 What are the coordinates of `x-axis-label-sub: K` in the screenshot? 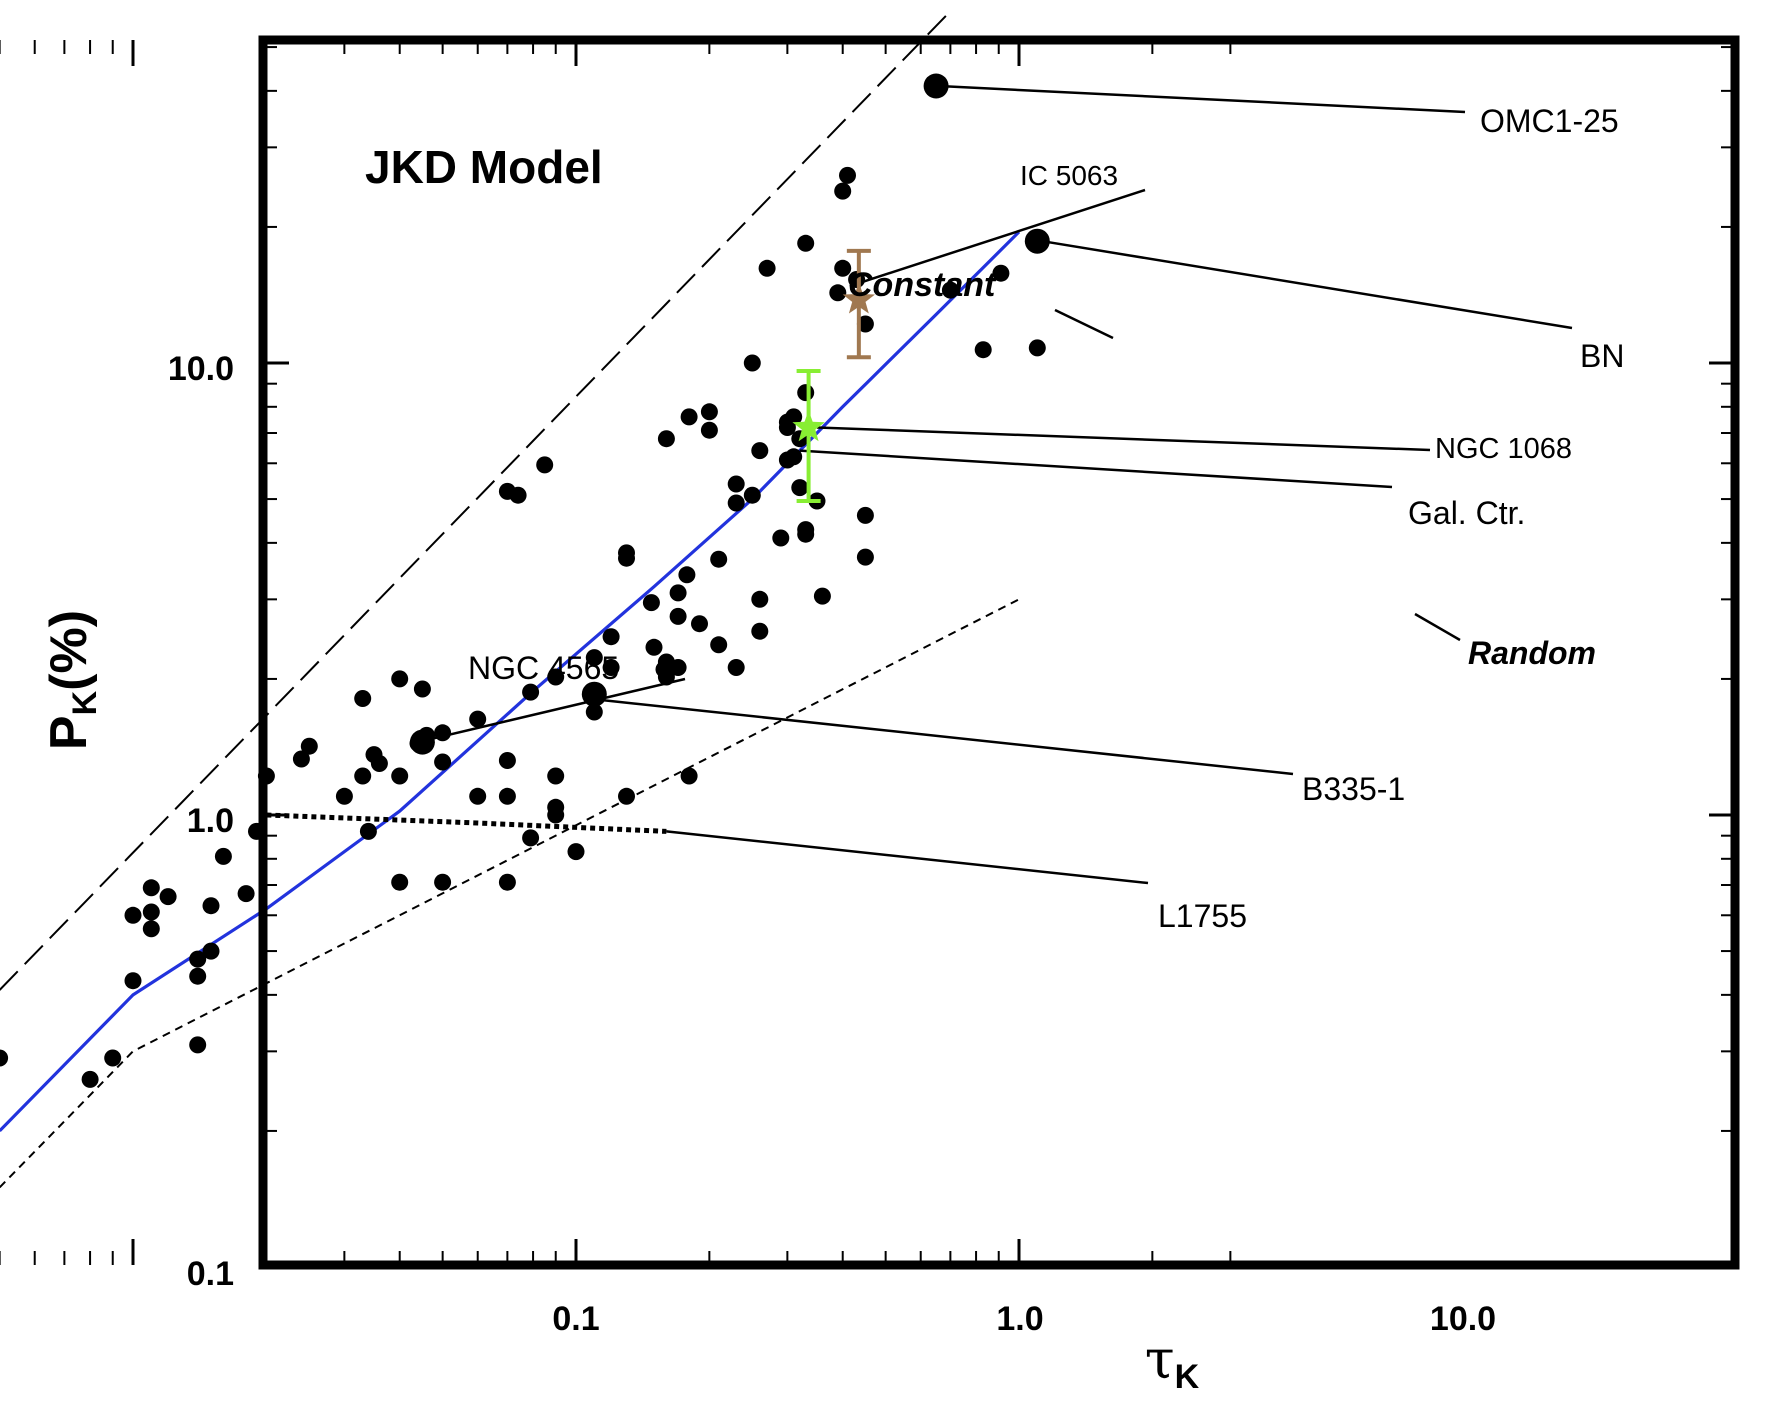 It's located at (1187, 1377).